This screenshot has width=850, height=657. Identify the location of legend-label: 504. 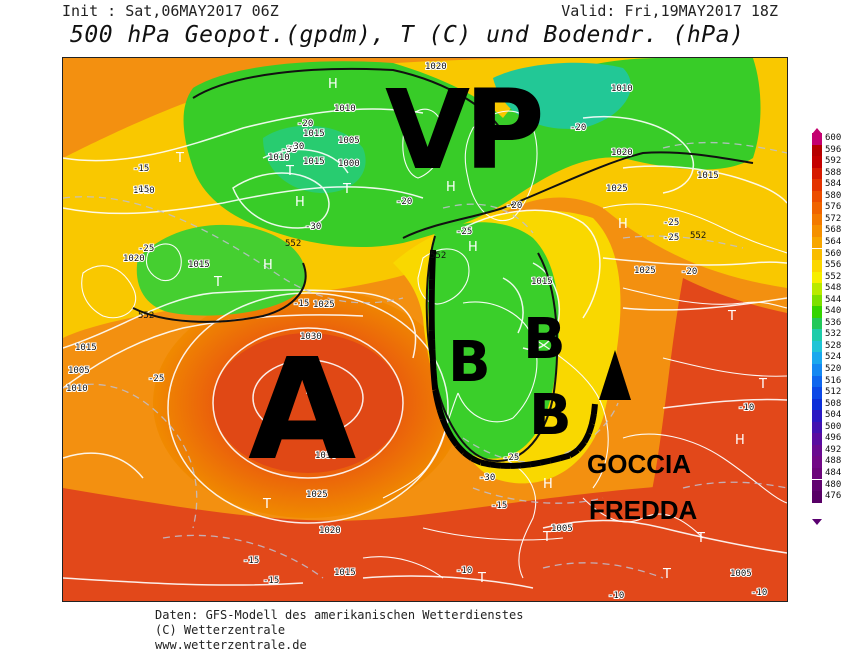
(833, 415).